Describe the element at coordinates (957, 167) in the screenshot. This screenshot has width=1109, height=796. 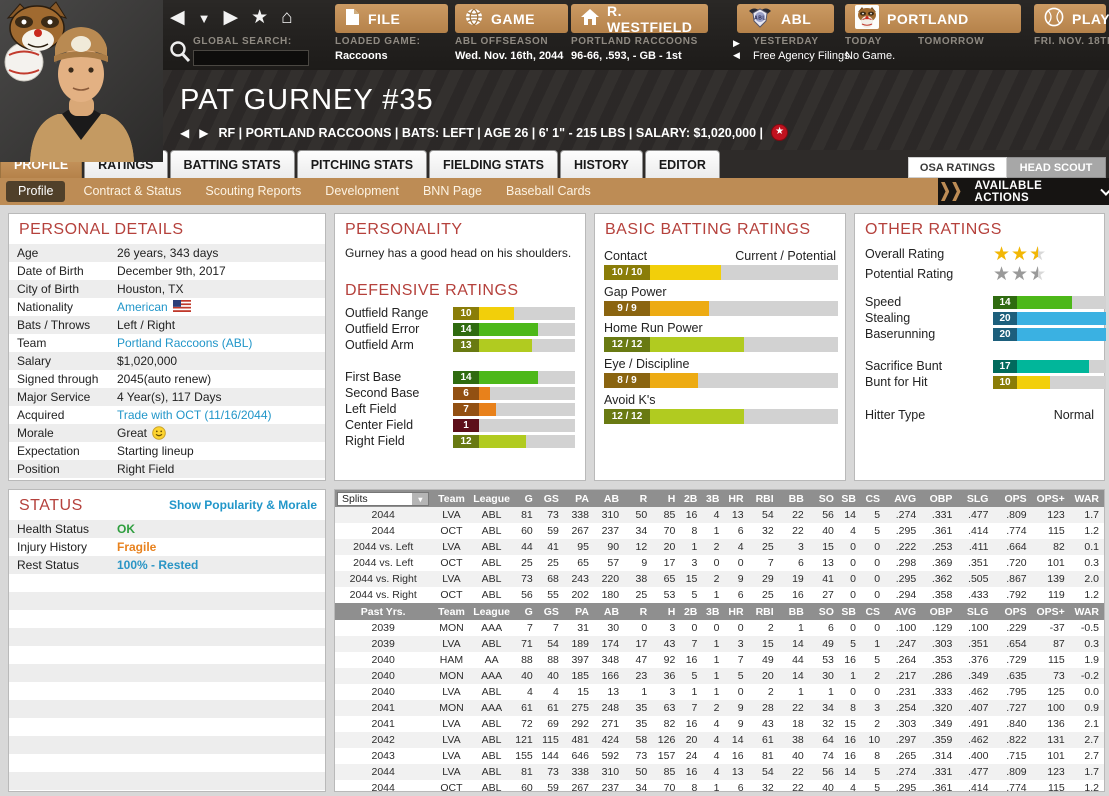
I see `scout-toggle-osa-ratings: OSA RATINGS` at that location.